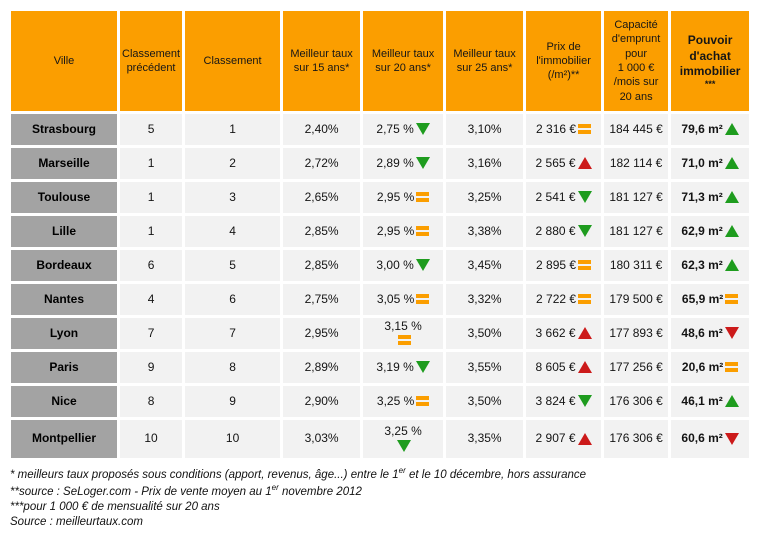 The height and width of the screenshot is (547, 762). Describe the element at coordinates (322, 401) in the screenshot. I see `cell-taux-15: 2,90%` at that location.